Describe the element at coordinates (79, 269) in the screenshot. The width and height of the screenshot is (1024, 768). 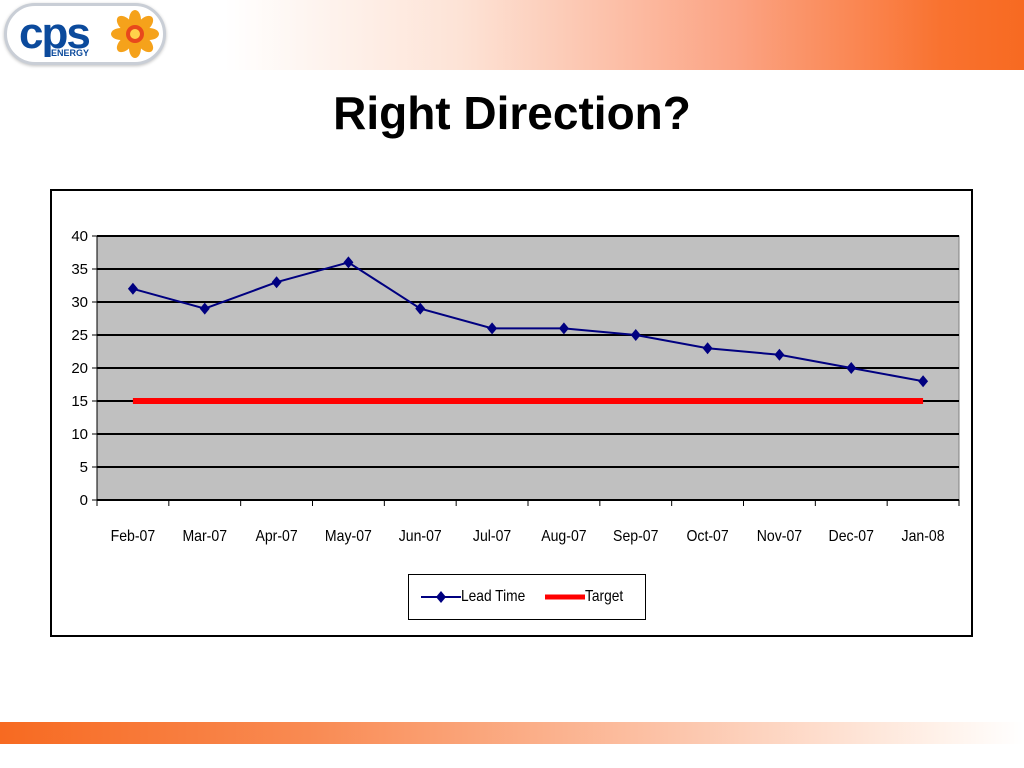
I see `y-tick-label: 35` at that location.